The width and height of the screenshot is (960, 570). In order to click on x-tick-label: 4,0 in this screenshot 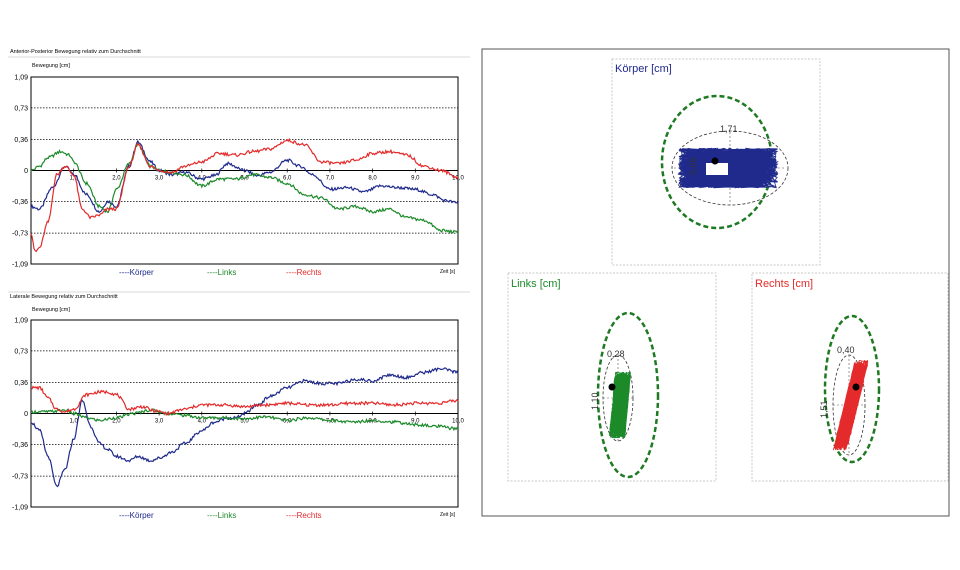, I will do `click(202, 422)`.